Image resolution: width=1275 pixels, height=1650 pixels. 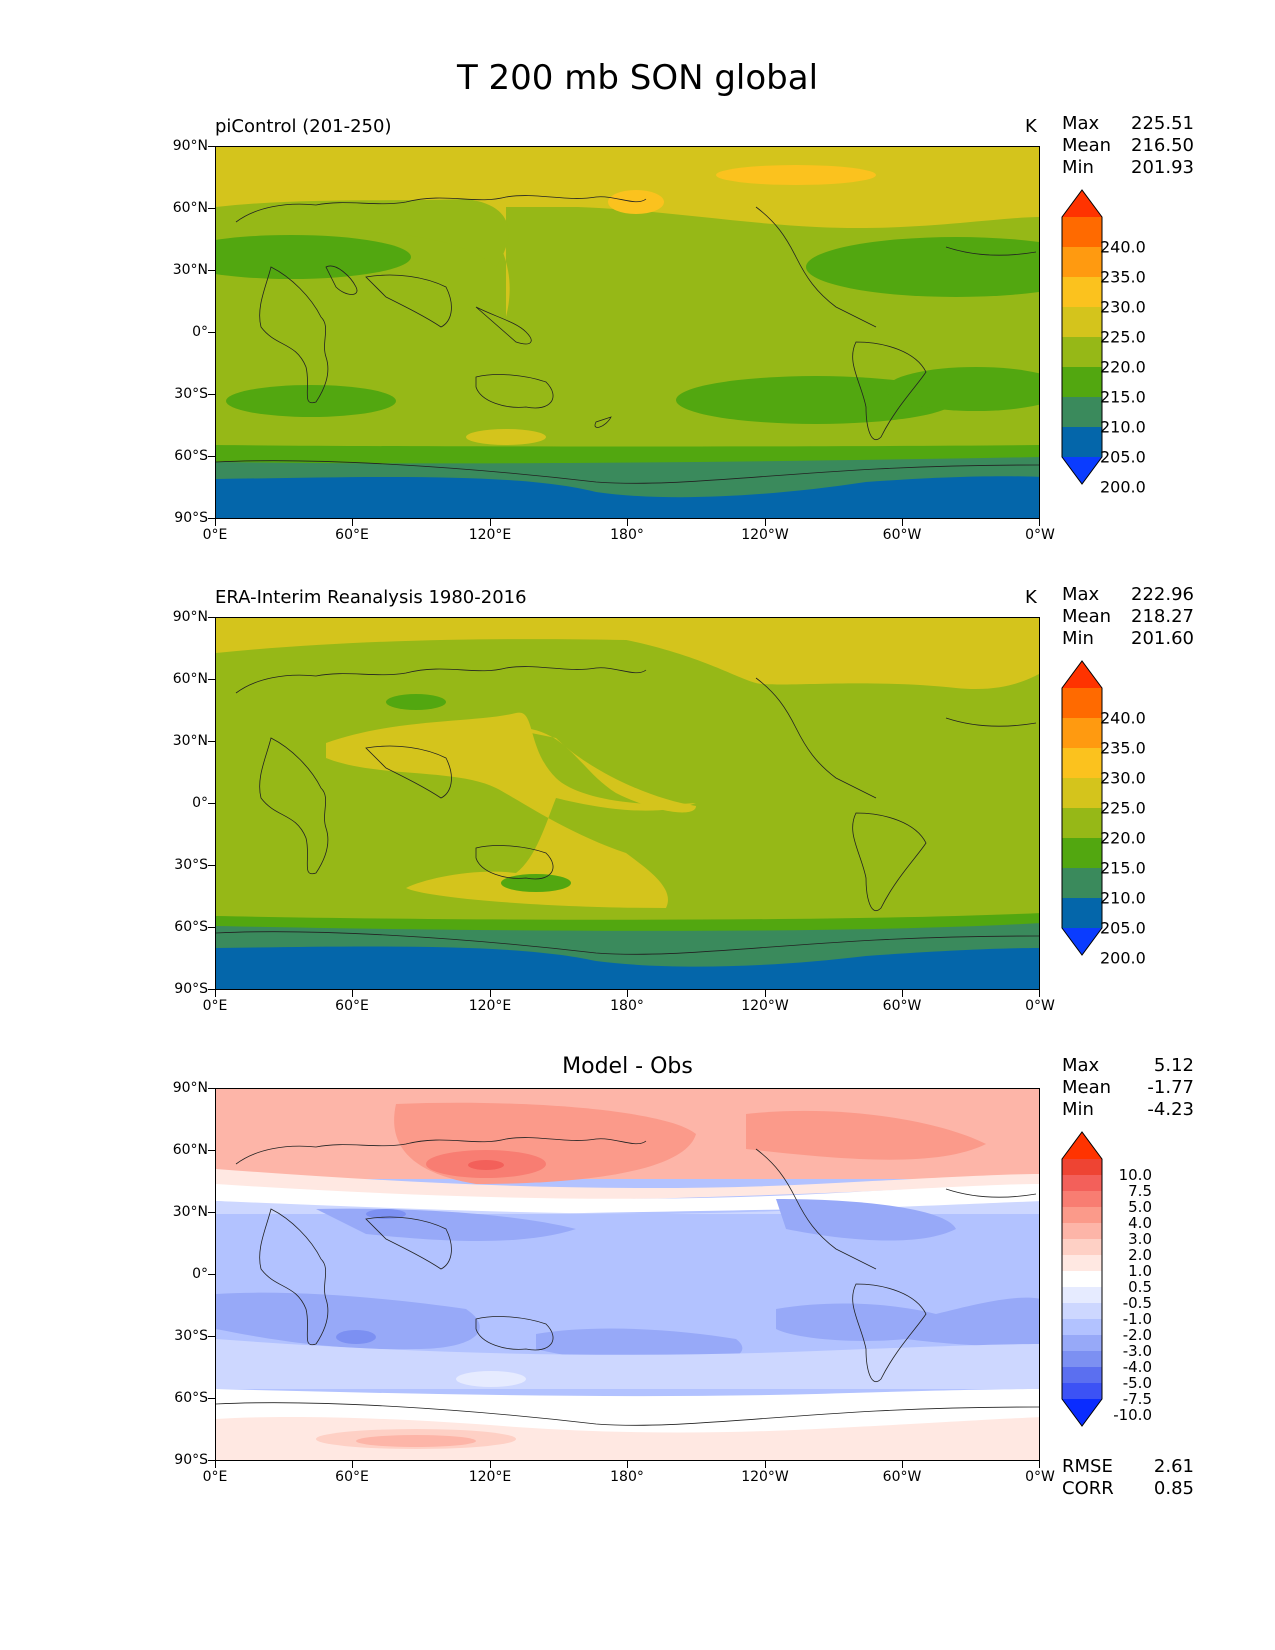 What do you see at coordinates (1128, 1109) in the screenshot?
I see `stat-min: Min -4.23` at bounding box center [1128, 1109].